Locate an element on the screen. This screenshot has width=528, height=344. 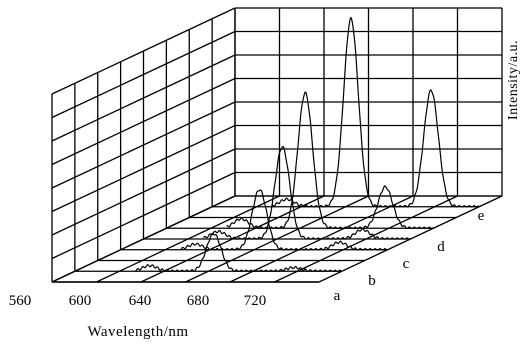
x-tick-labels: 560 600 640 680 720 is located at coordinates (138, 301).